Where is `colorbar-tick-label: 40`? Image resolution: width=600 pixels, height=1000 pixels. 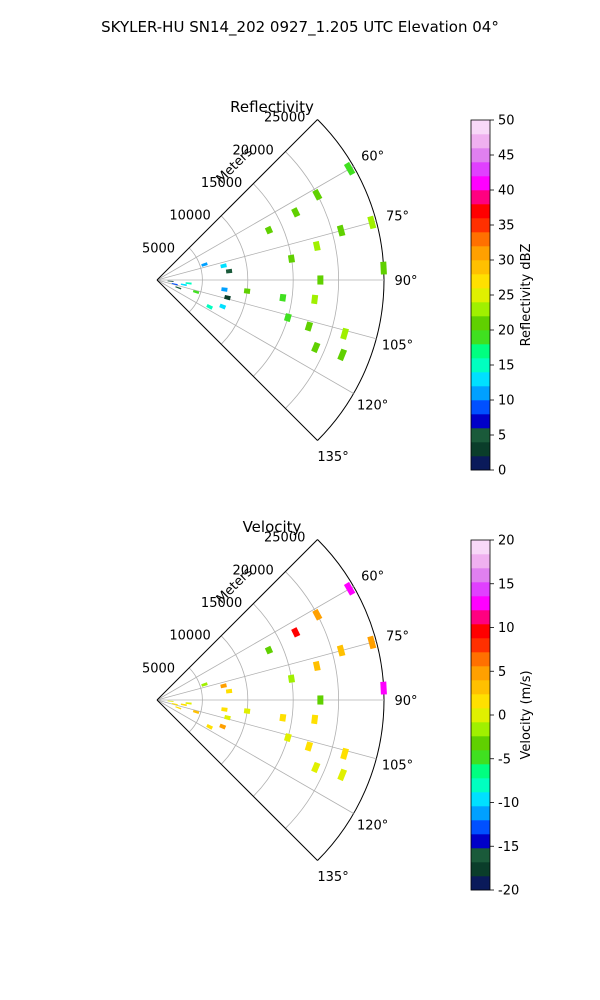 colorbar-tick-label: 40 is located at coordinates (506, 191).